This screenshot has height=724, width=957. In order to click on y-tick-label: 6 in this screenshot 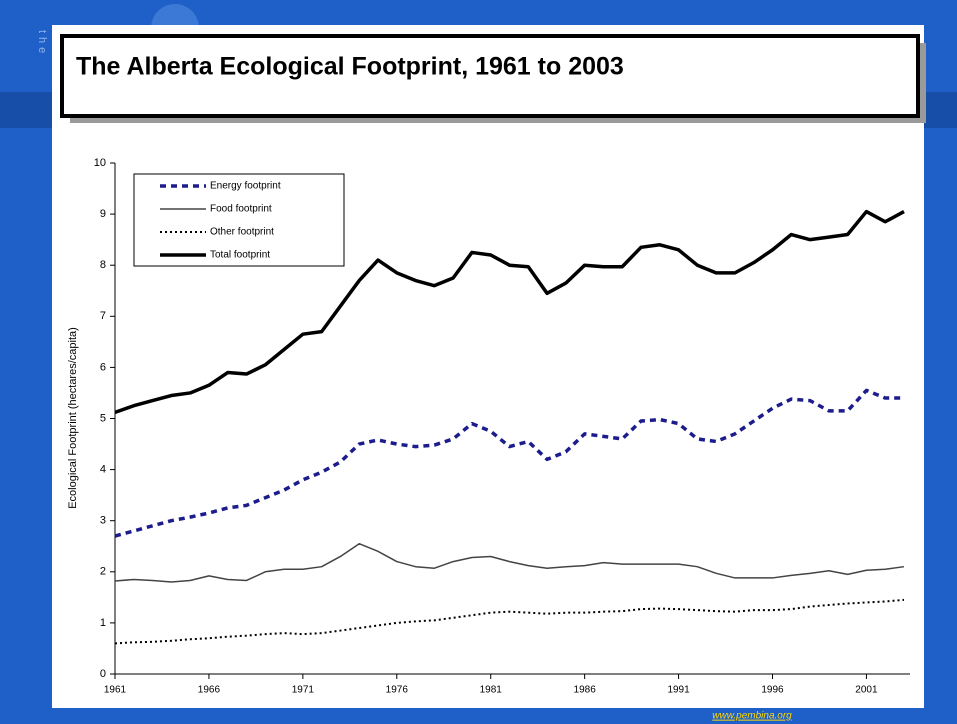, I will do `click(103, 367)`.